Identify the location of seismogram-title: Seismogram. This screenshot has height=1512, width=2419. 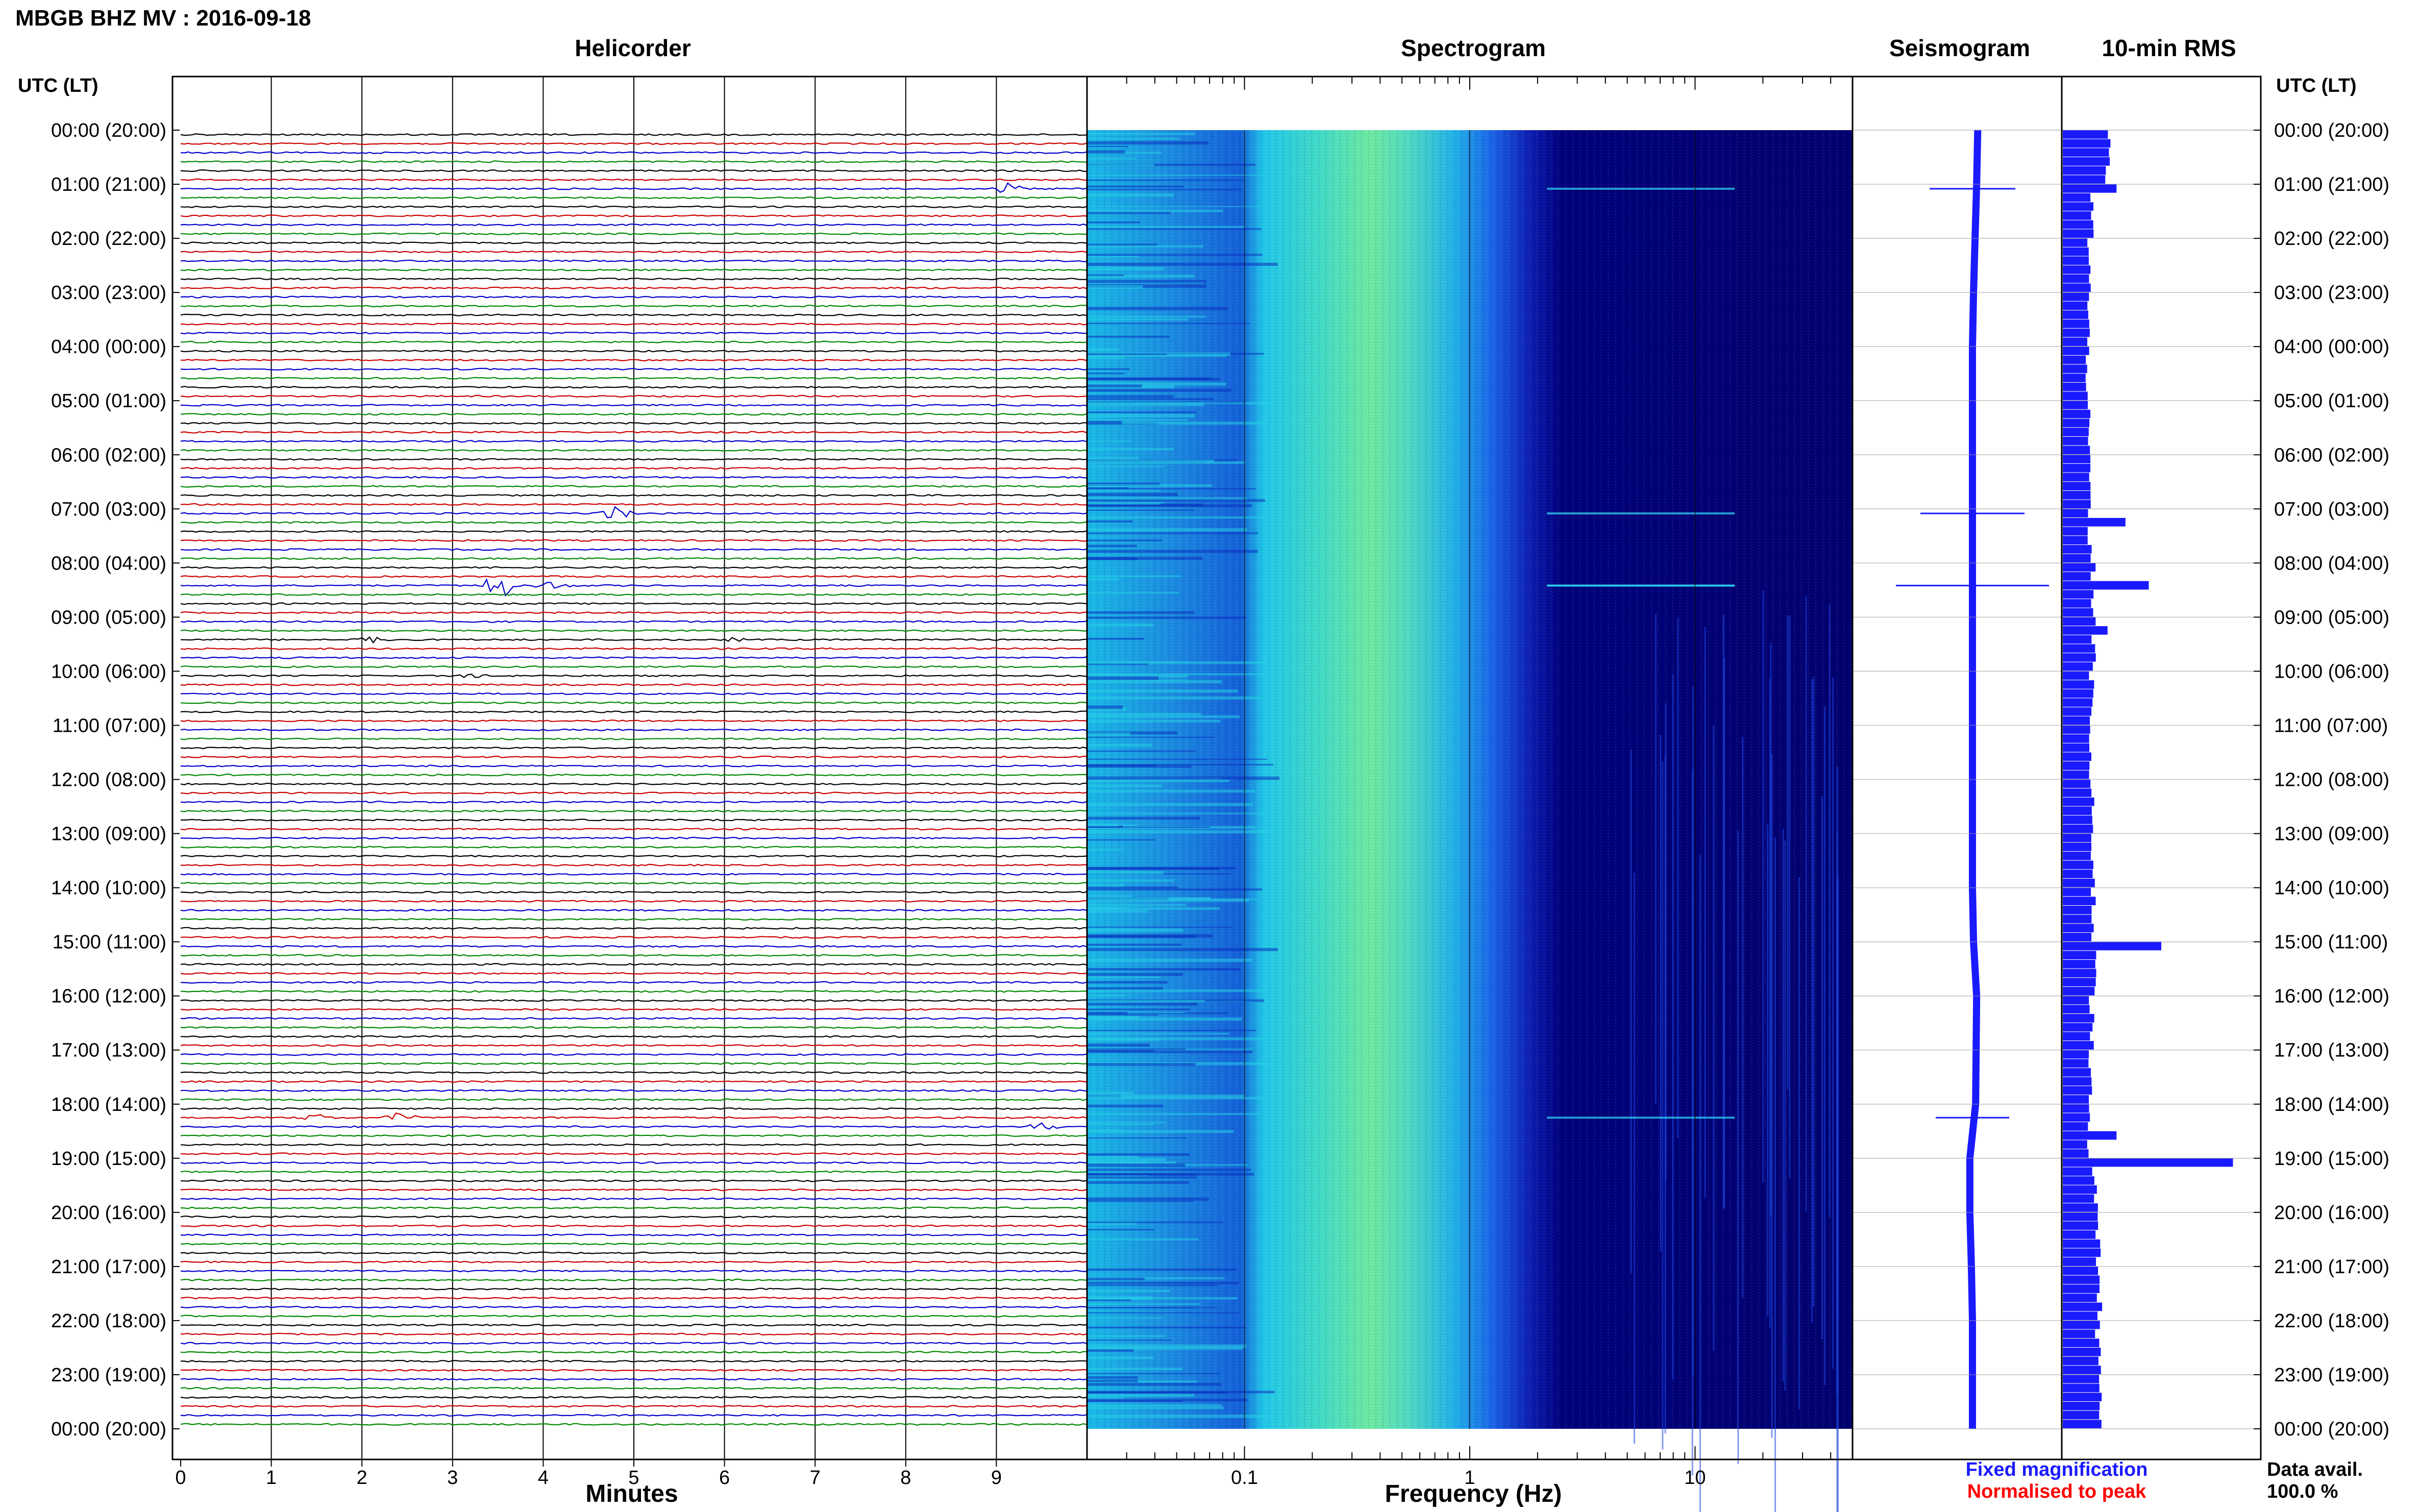
(1959, 48).